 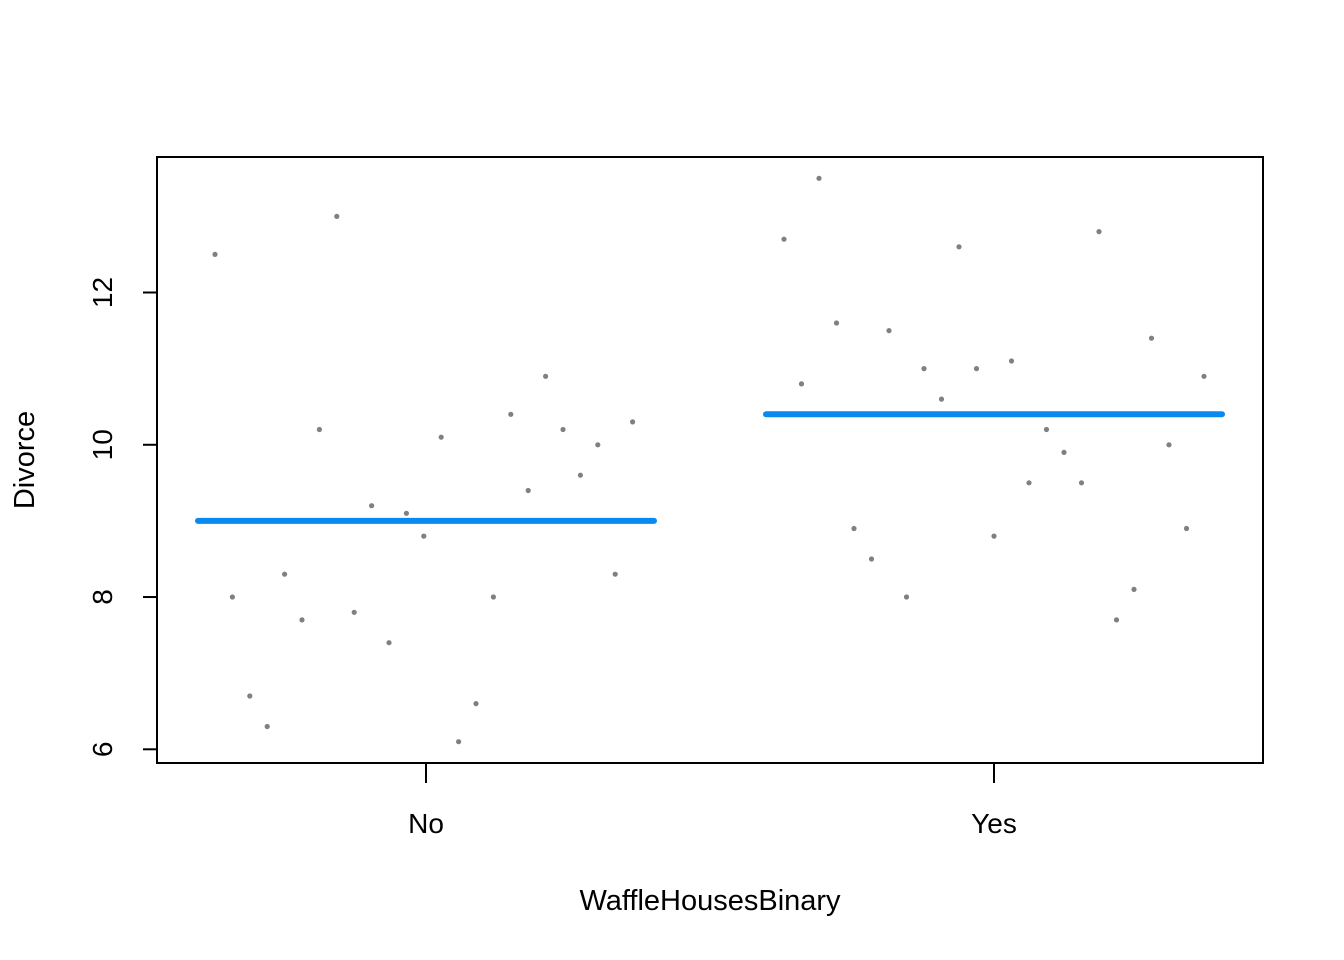 What do you see at coordinates (994, 823) in the screenshot?
I see `x-tick-label-yes: Yes` at bounding box center [994, 823].